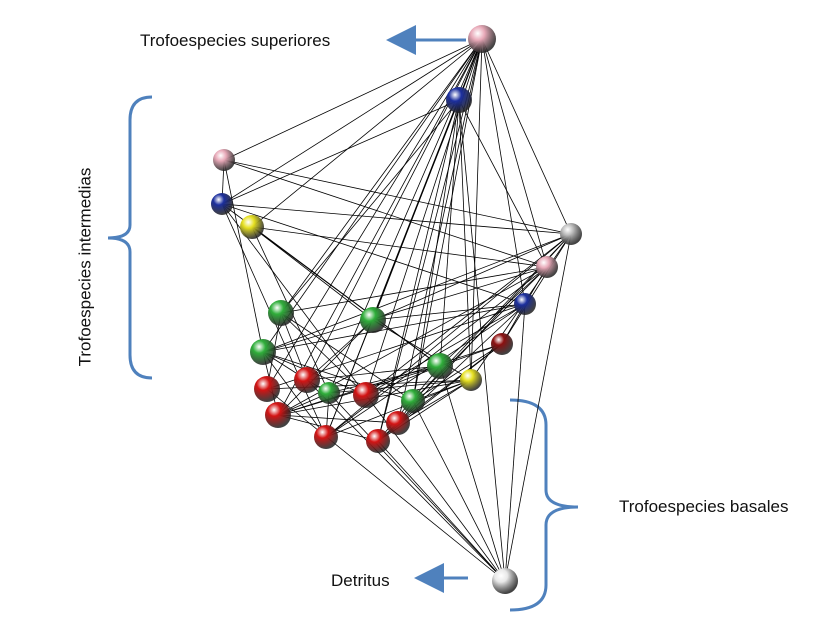 This screenshot has height=622, width=831. What do you see at coordinates (544, 505) in the screenshot?
I see `basal-bracket` at bounding box center [544, 505].